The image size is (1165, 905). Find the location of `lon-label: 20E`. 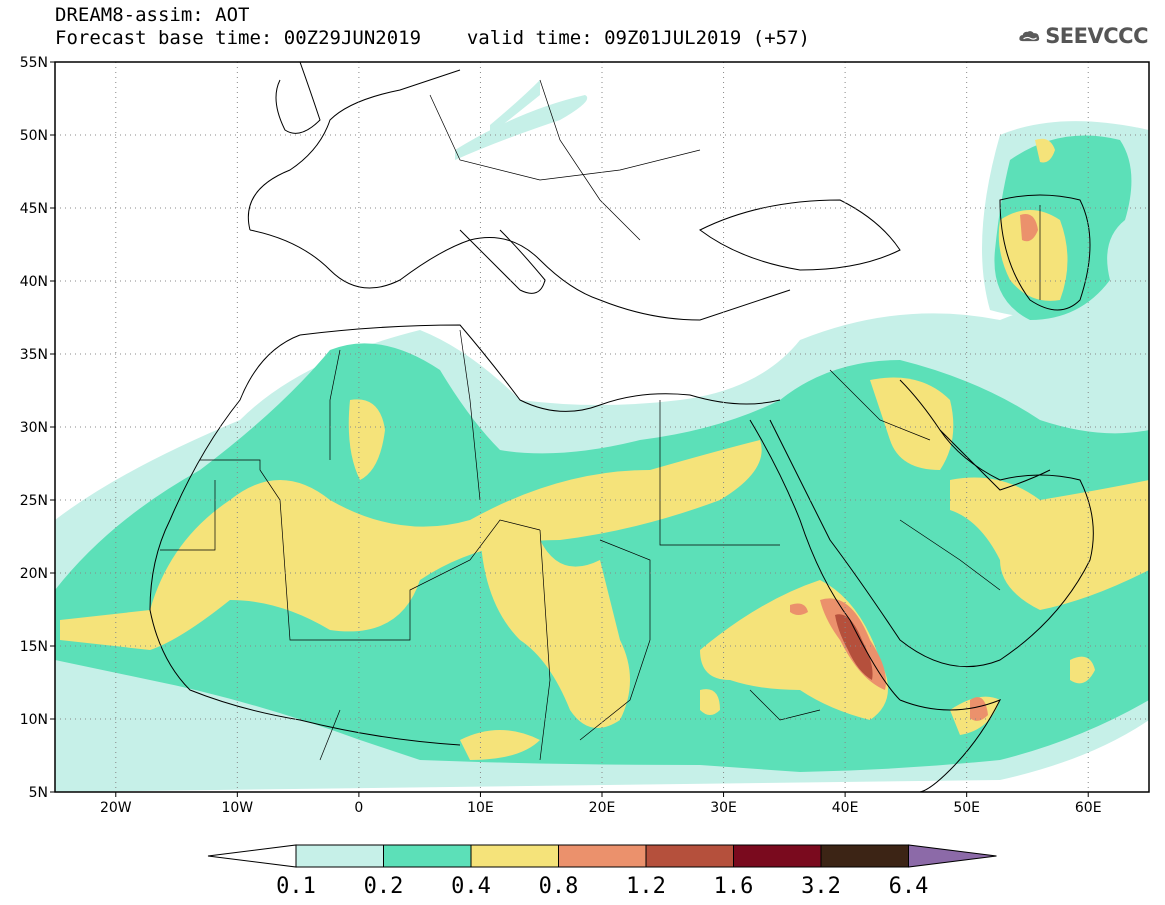

lon-label: 20E is located at coordinates (602, 808).